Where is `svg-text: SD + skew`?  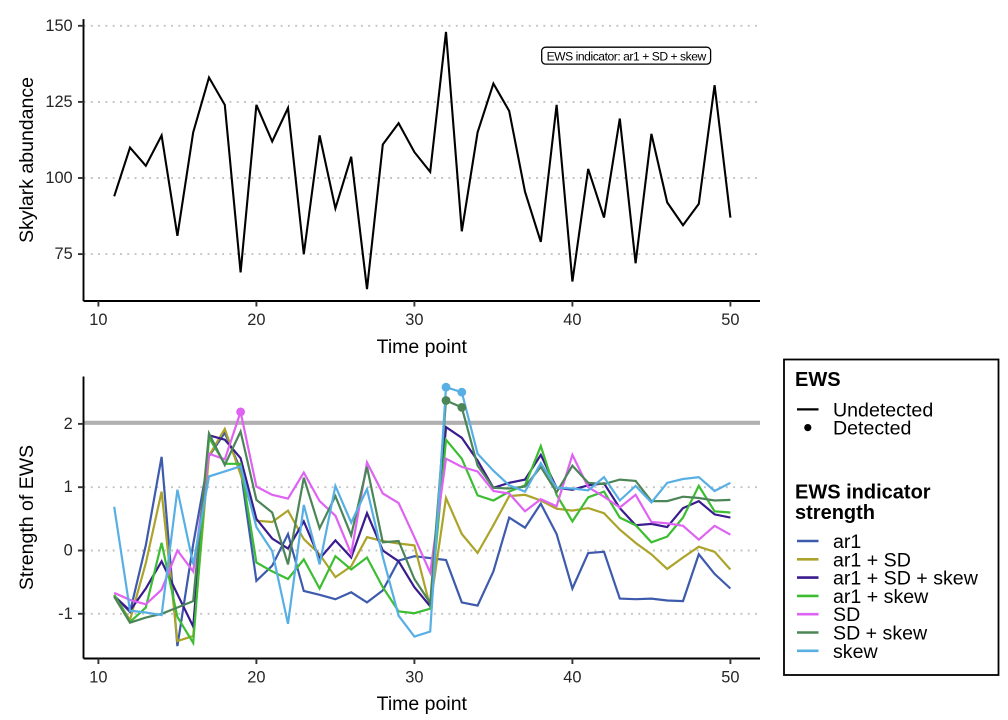
svg-text: SD + skew is located at coordinates (880, 634).